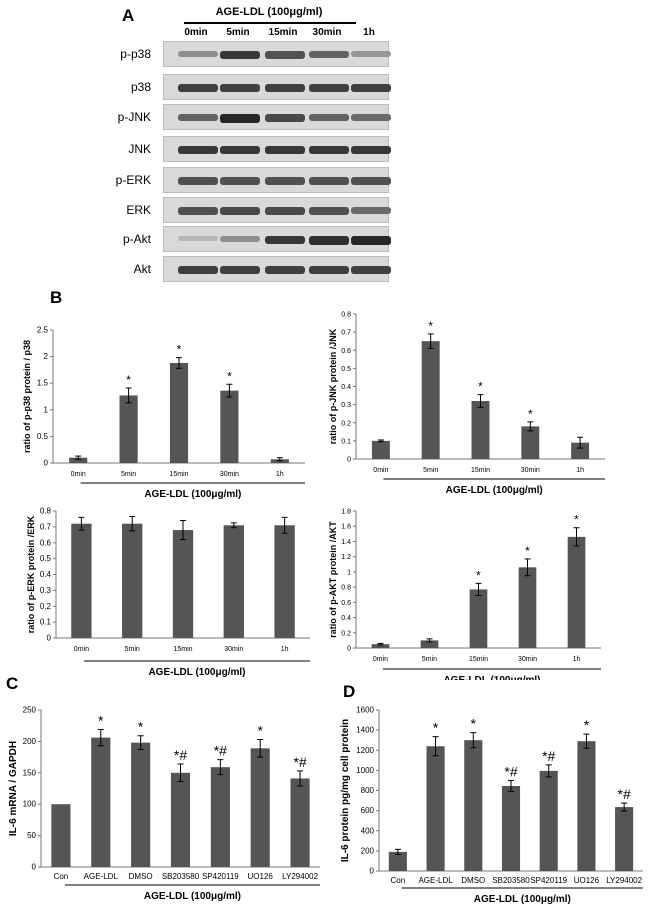  Describe the element at coordinates (30, 804) in the screenshot. I see `y-tick-label: 100` at that location.